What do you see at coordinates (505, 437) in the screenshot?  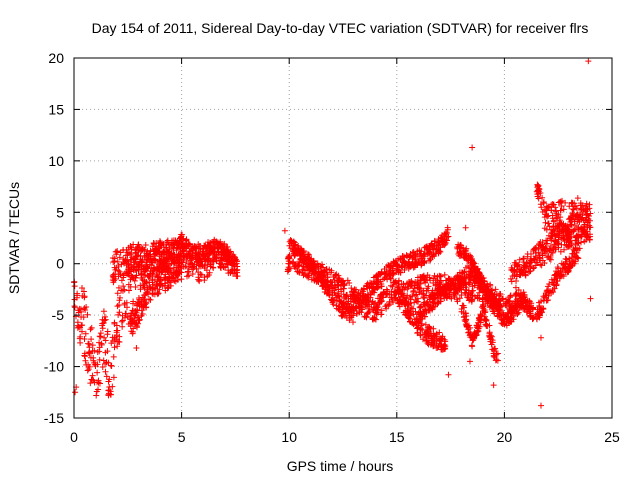 I see `x-tick-label: 20` at bounding box center [505, 437].